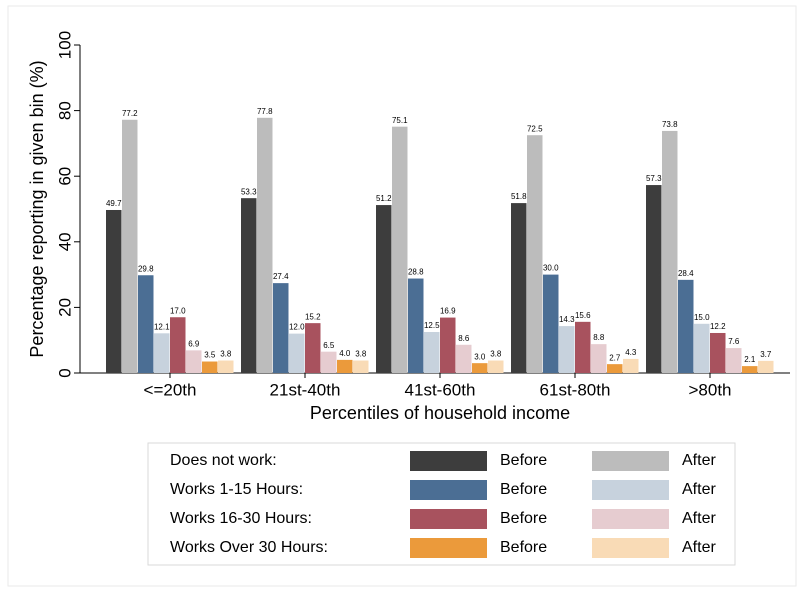 The width and height of the screenshot is (805, 597). What do you see at coordinates (223, 460) in the screenshot?
I see `legend-group-label: Does not work:` at bounding box center [223, 460].